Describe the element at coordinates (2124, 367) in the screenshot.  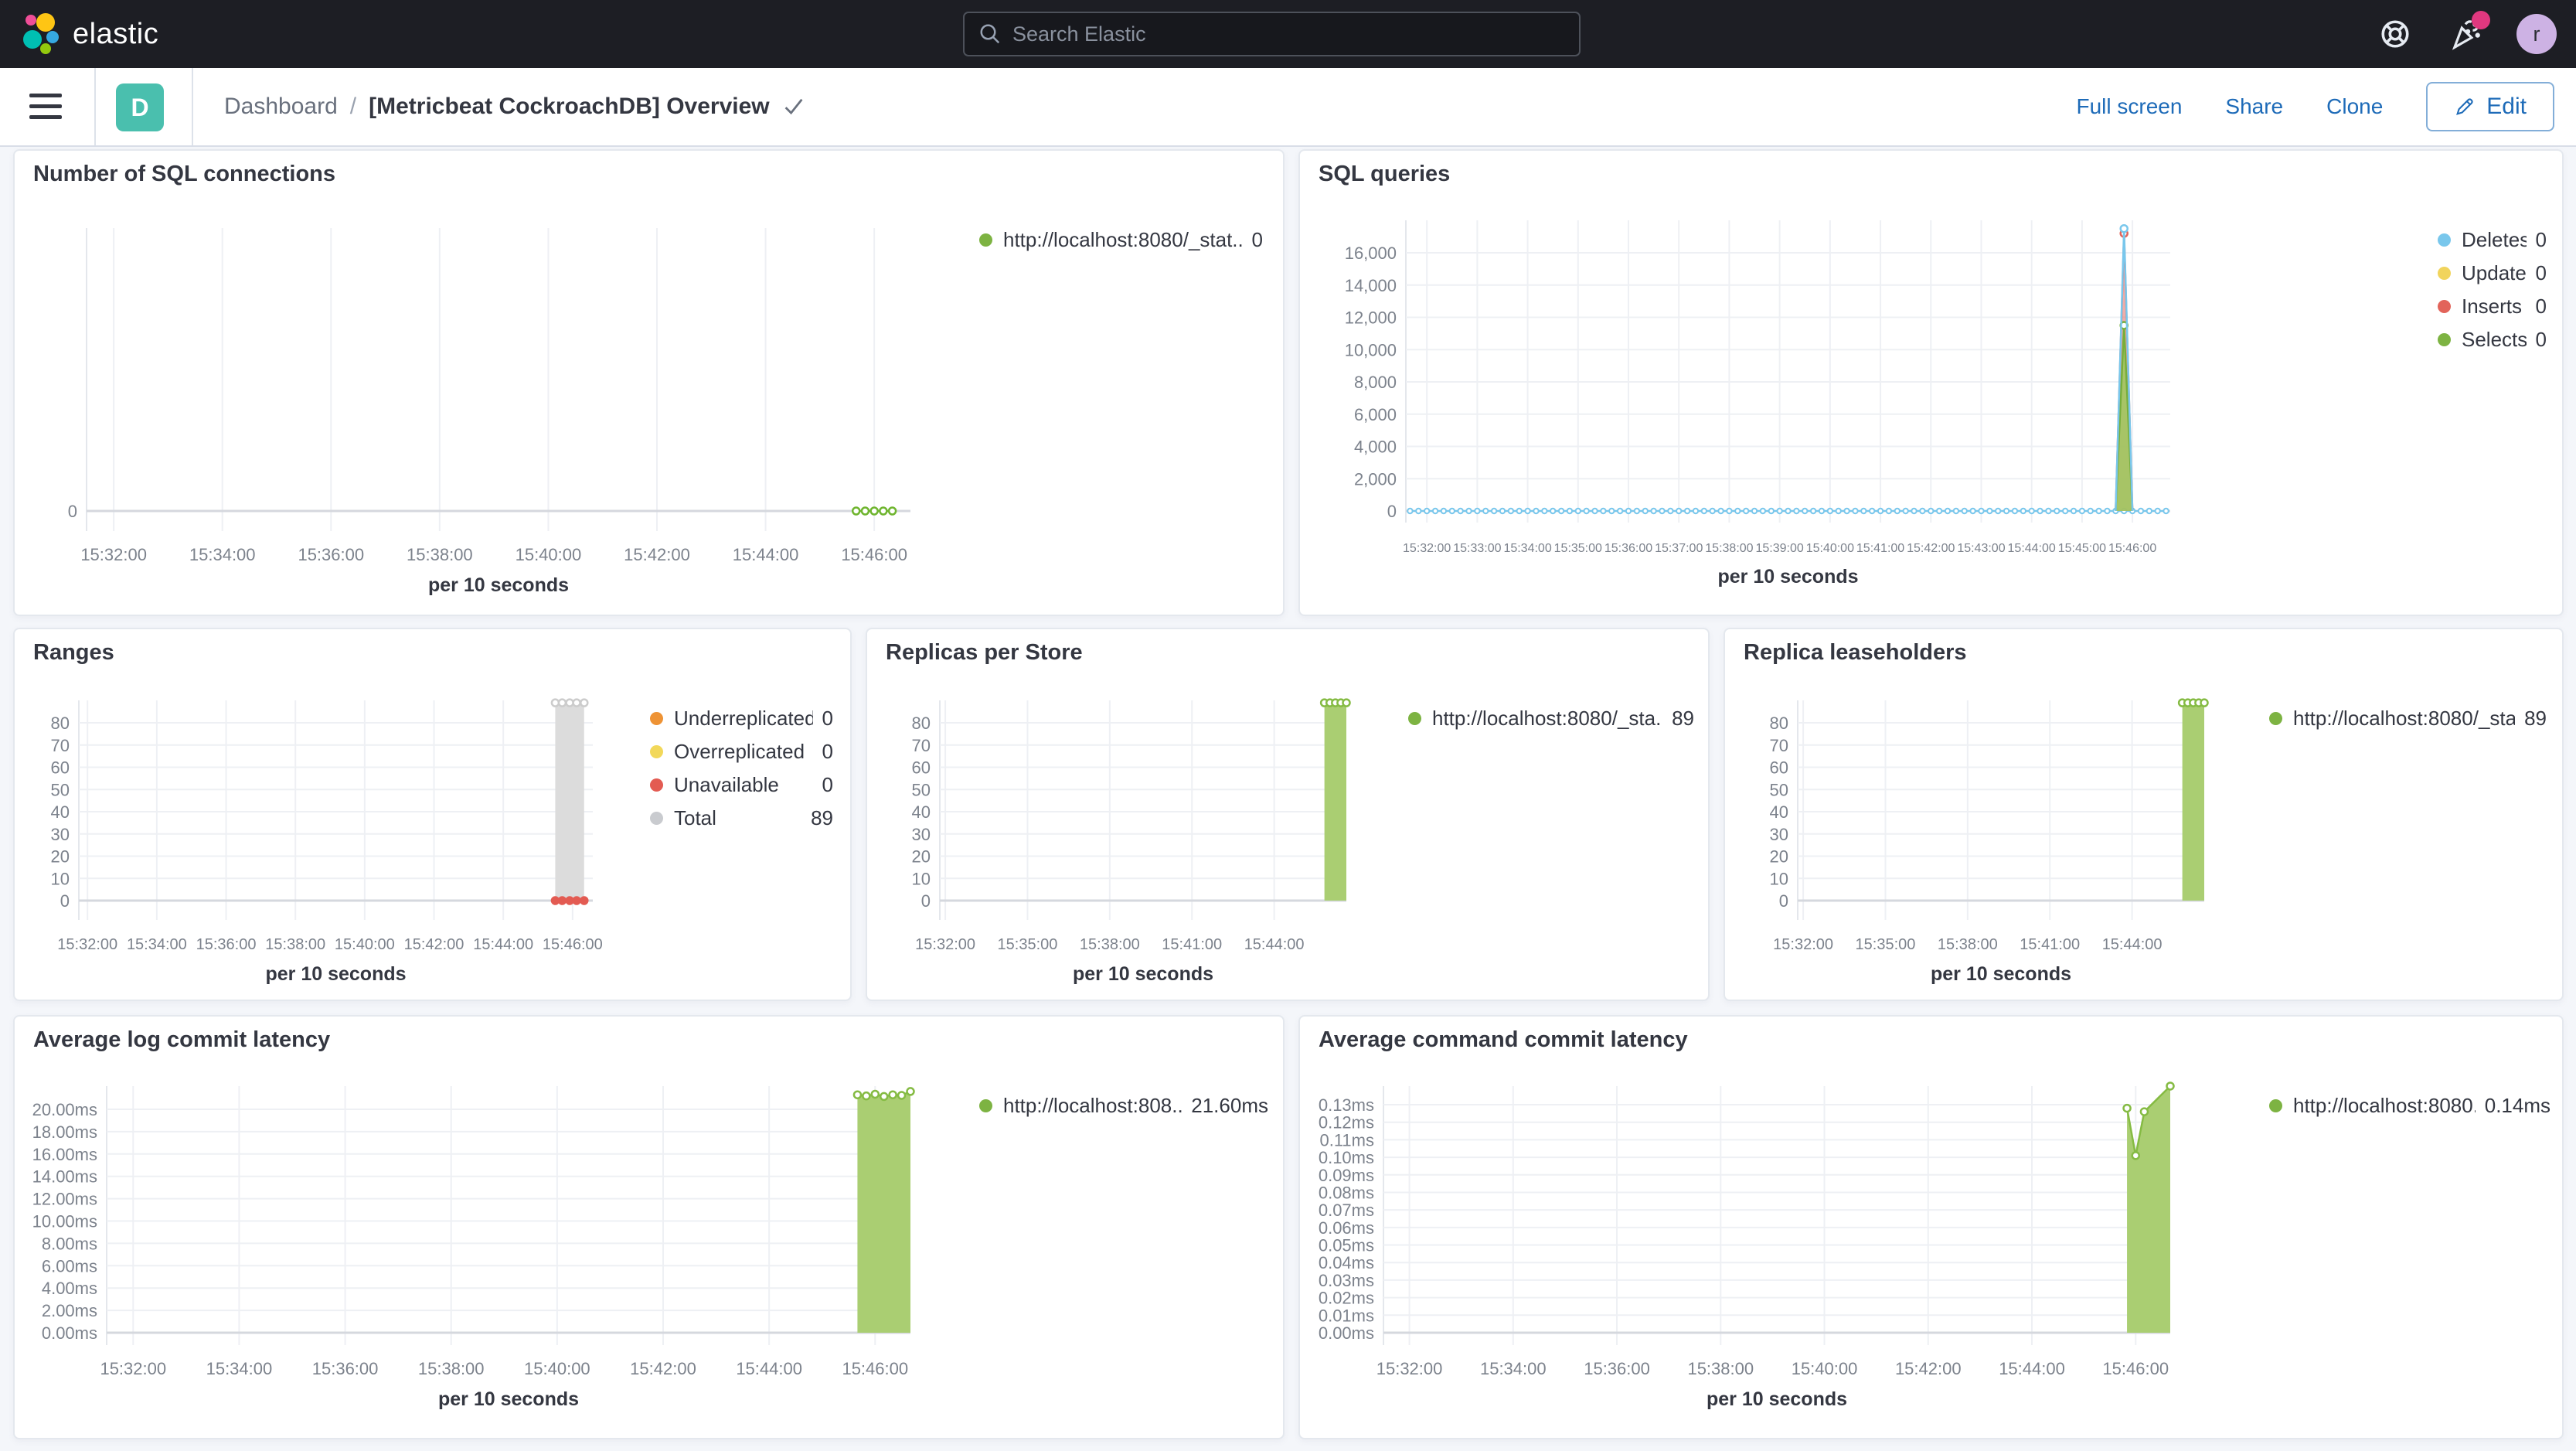
I see `series-deletes` at that location.